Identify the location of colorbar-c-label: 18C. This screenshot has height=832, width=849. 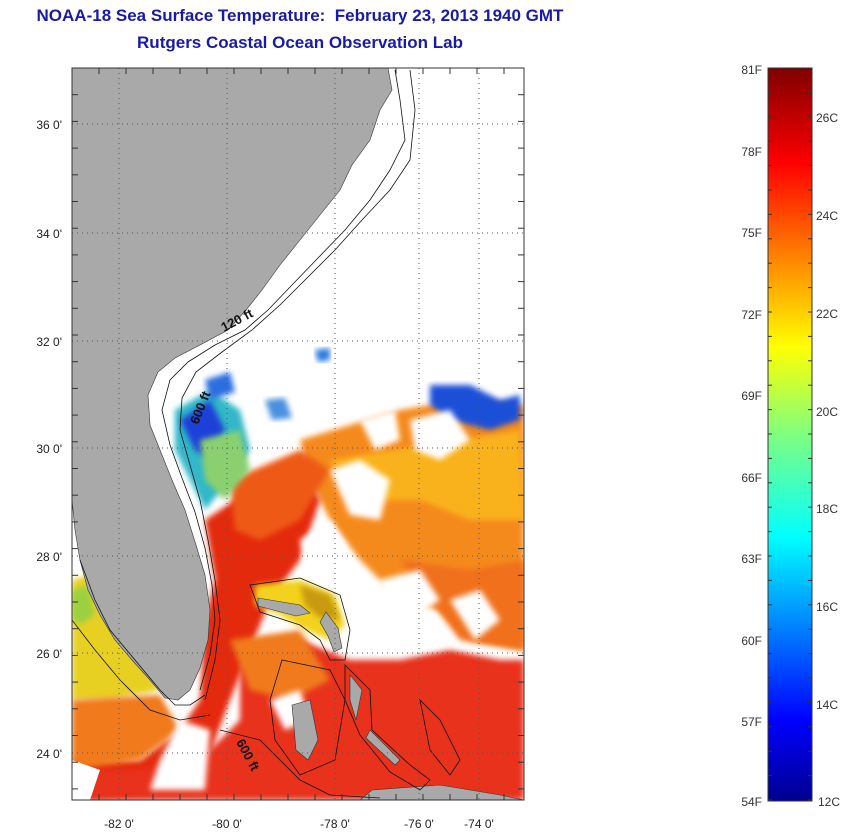
(827, 509).